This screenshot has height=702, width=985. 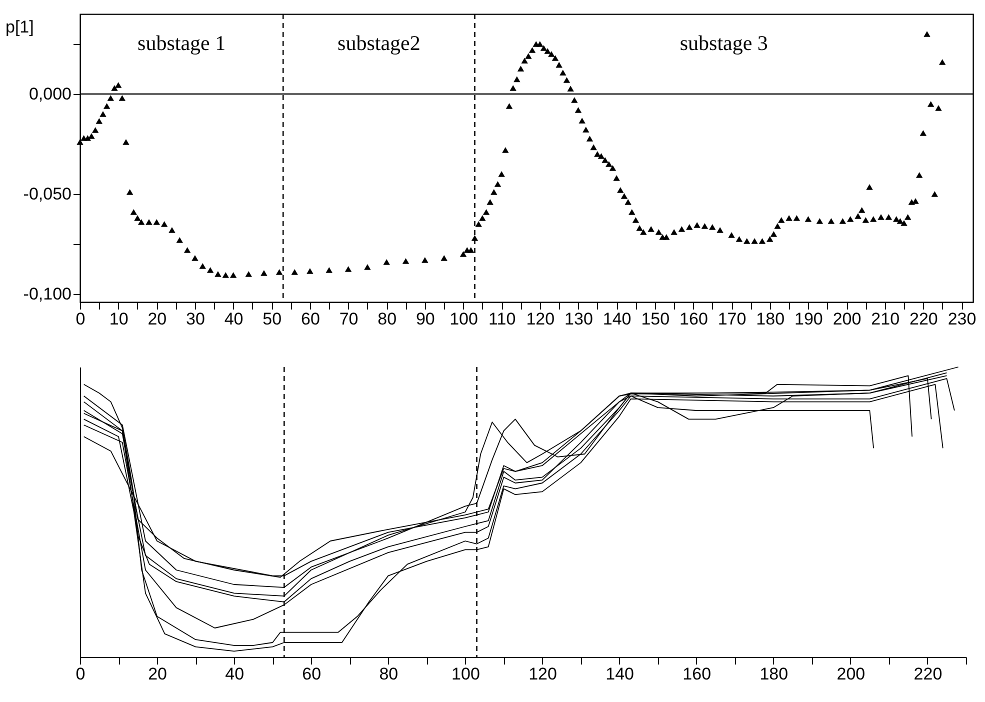 I want to click on x-tick-label: 170, so click(x=732, y=319).